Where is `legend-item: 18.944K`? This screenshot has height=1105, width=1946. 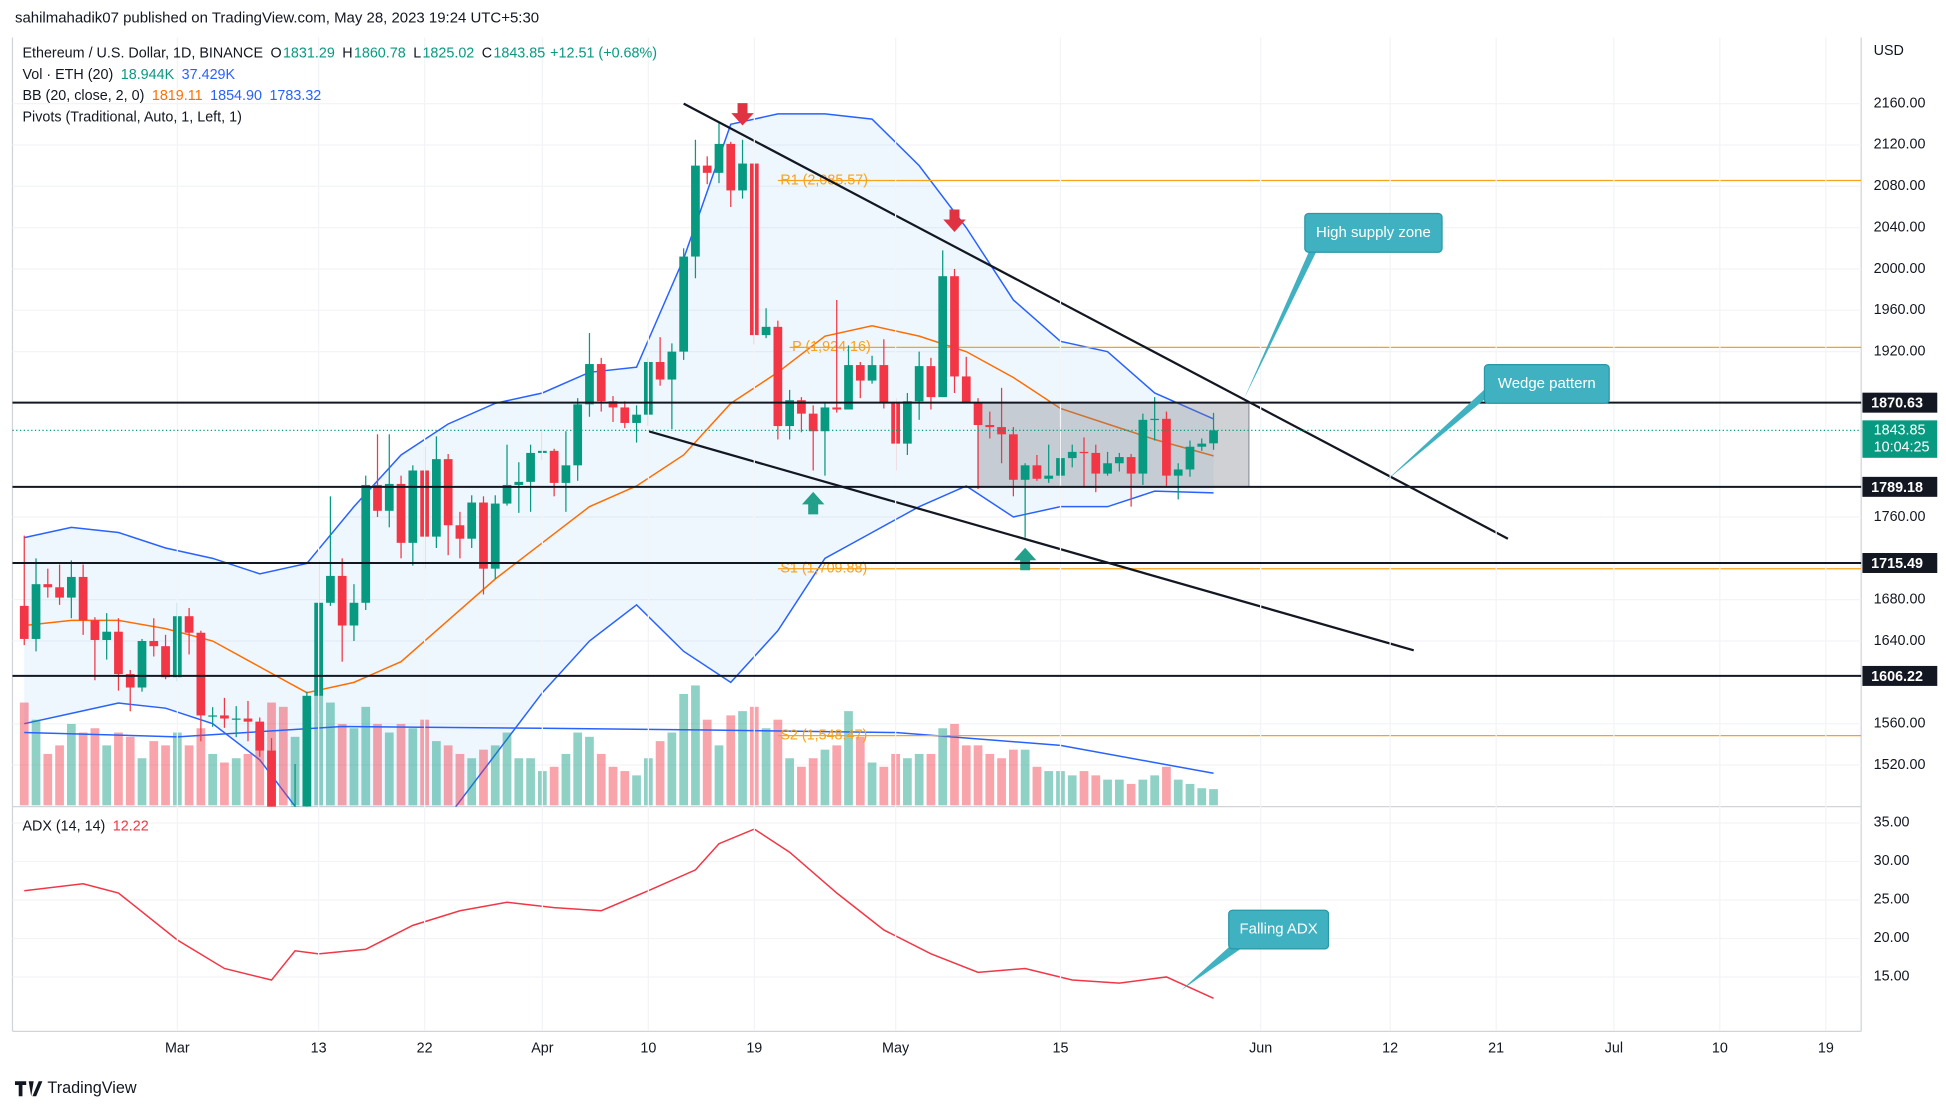
legend-item: 18.944K is located at coordinates (148, 75).